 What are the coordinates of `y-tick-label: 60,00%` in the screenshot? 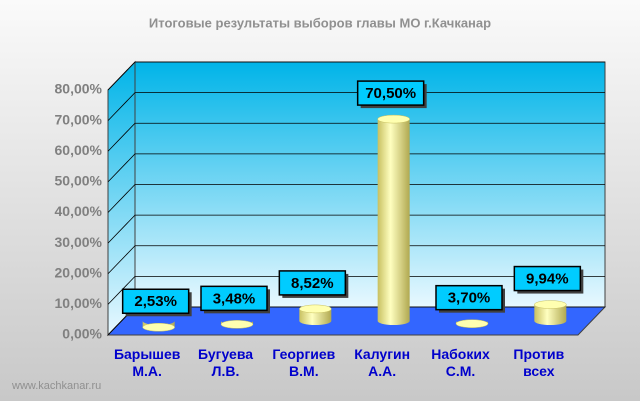 It's located at (79, 150).